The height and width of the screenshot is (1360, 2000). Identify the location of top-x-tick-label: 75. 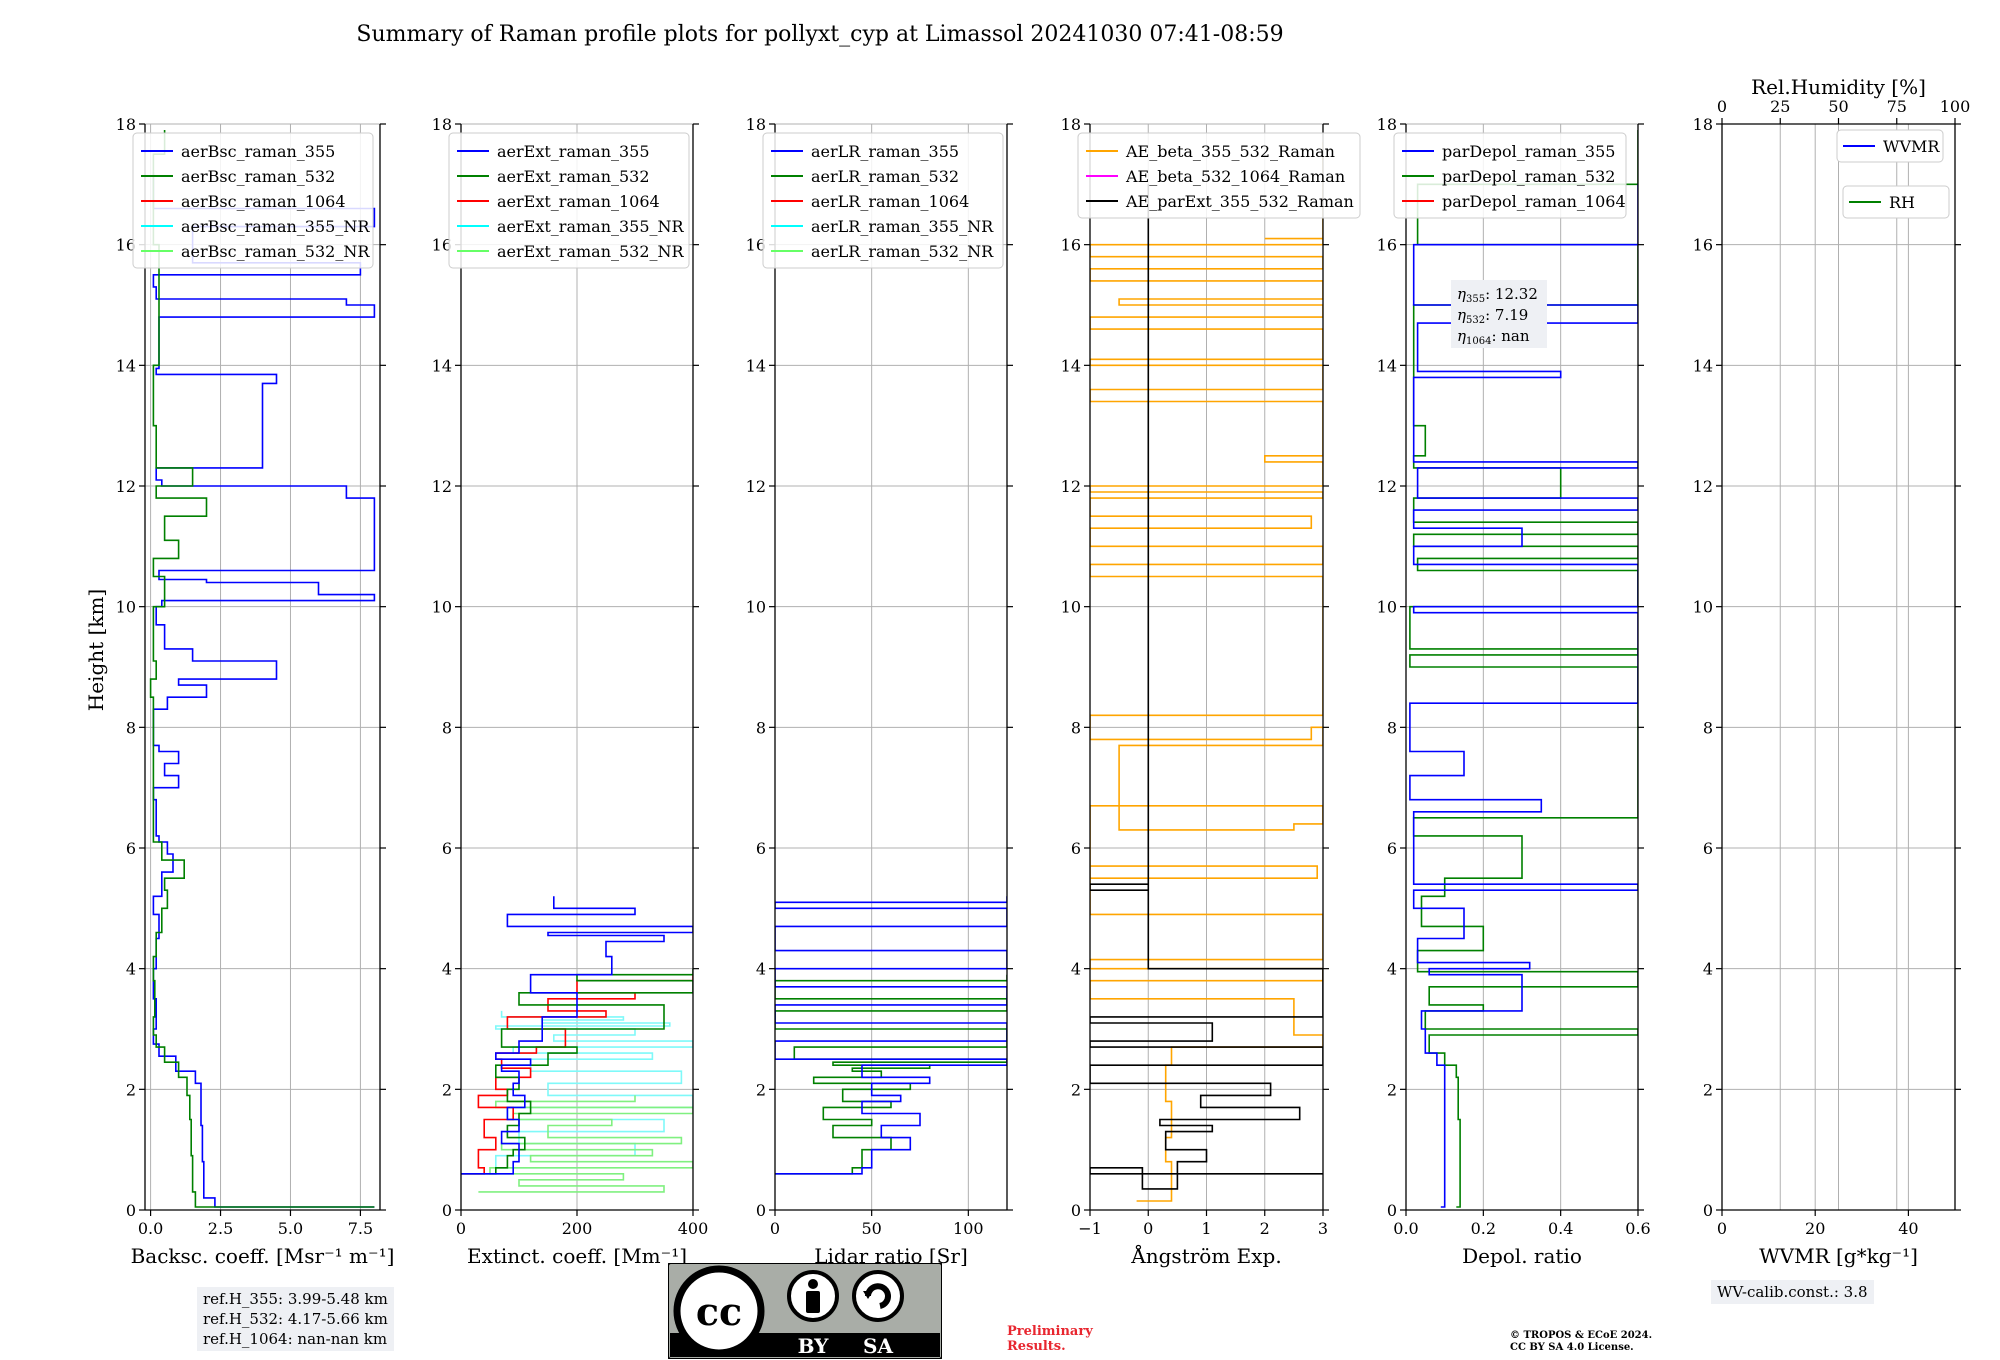
(1897, 106).